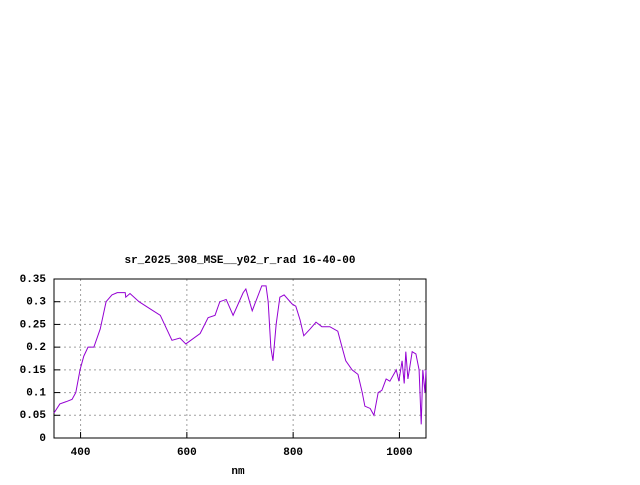 The height and width of the screenshot is (485, 640). I want to click on x-tick-label: 800, so click(293, 453).